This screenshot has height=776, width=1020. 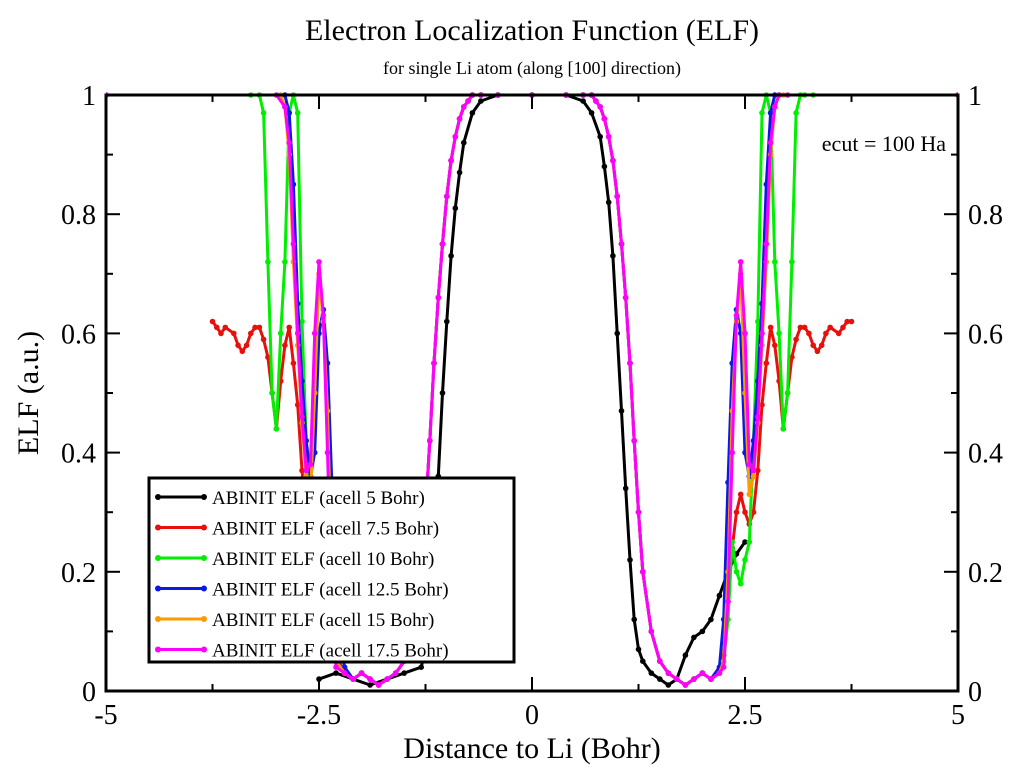 I want to click on y-tick-label-right: 1, so click(x=975, y=96).